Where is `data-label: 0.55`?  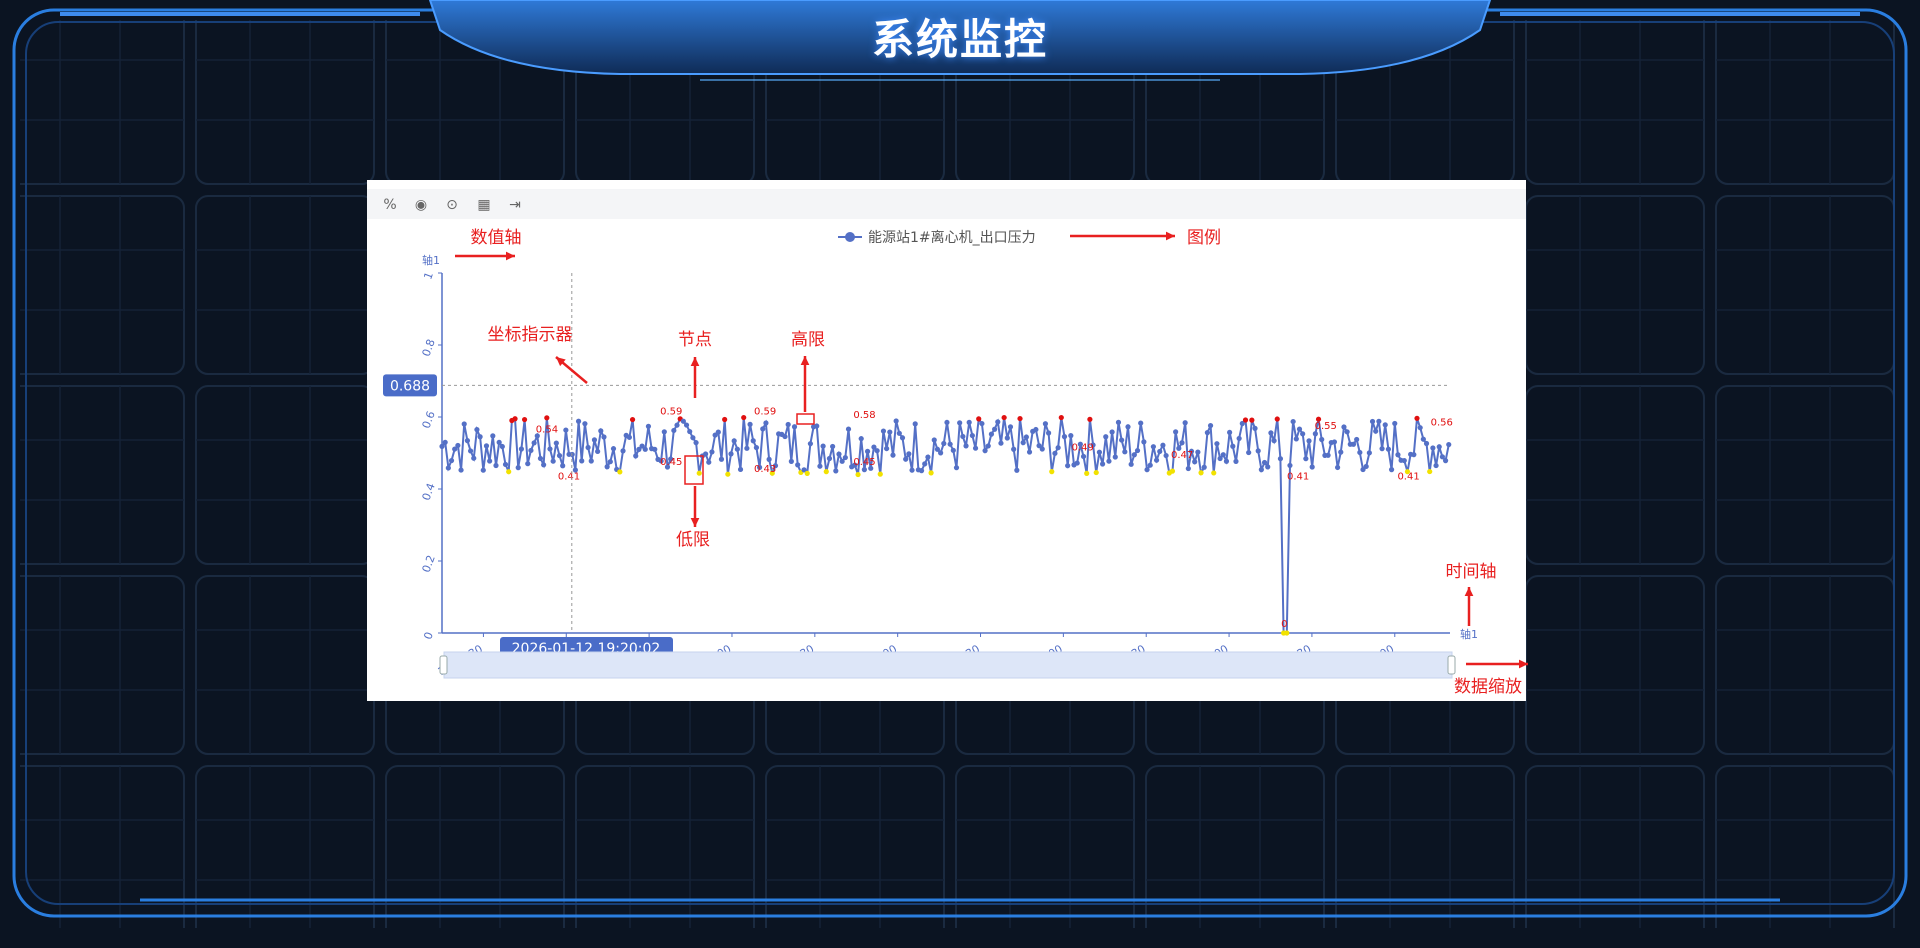 data-label: 0.55 is located at coordinates (1326, 426).